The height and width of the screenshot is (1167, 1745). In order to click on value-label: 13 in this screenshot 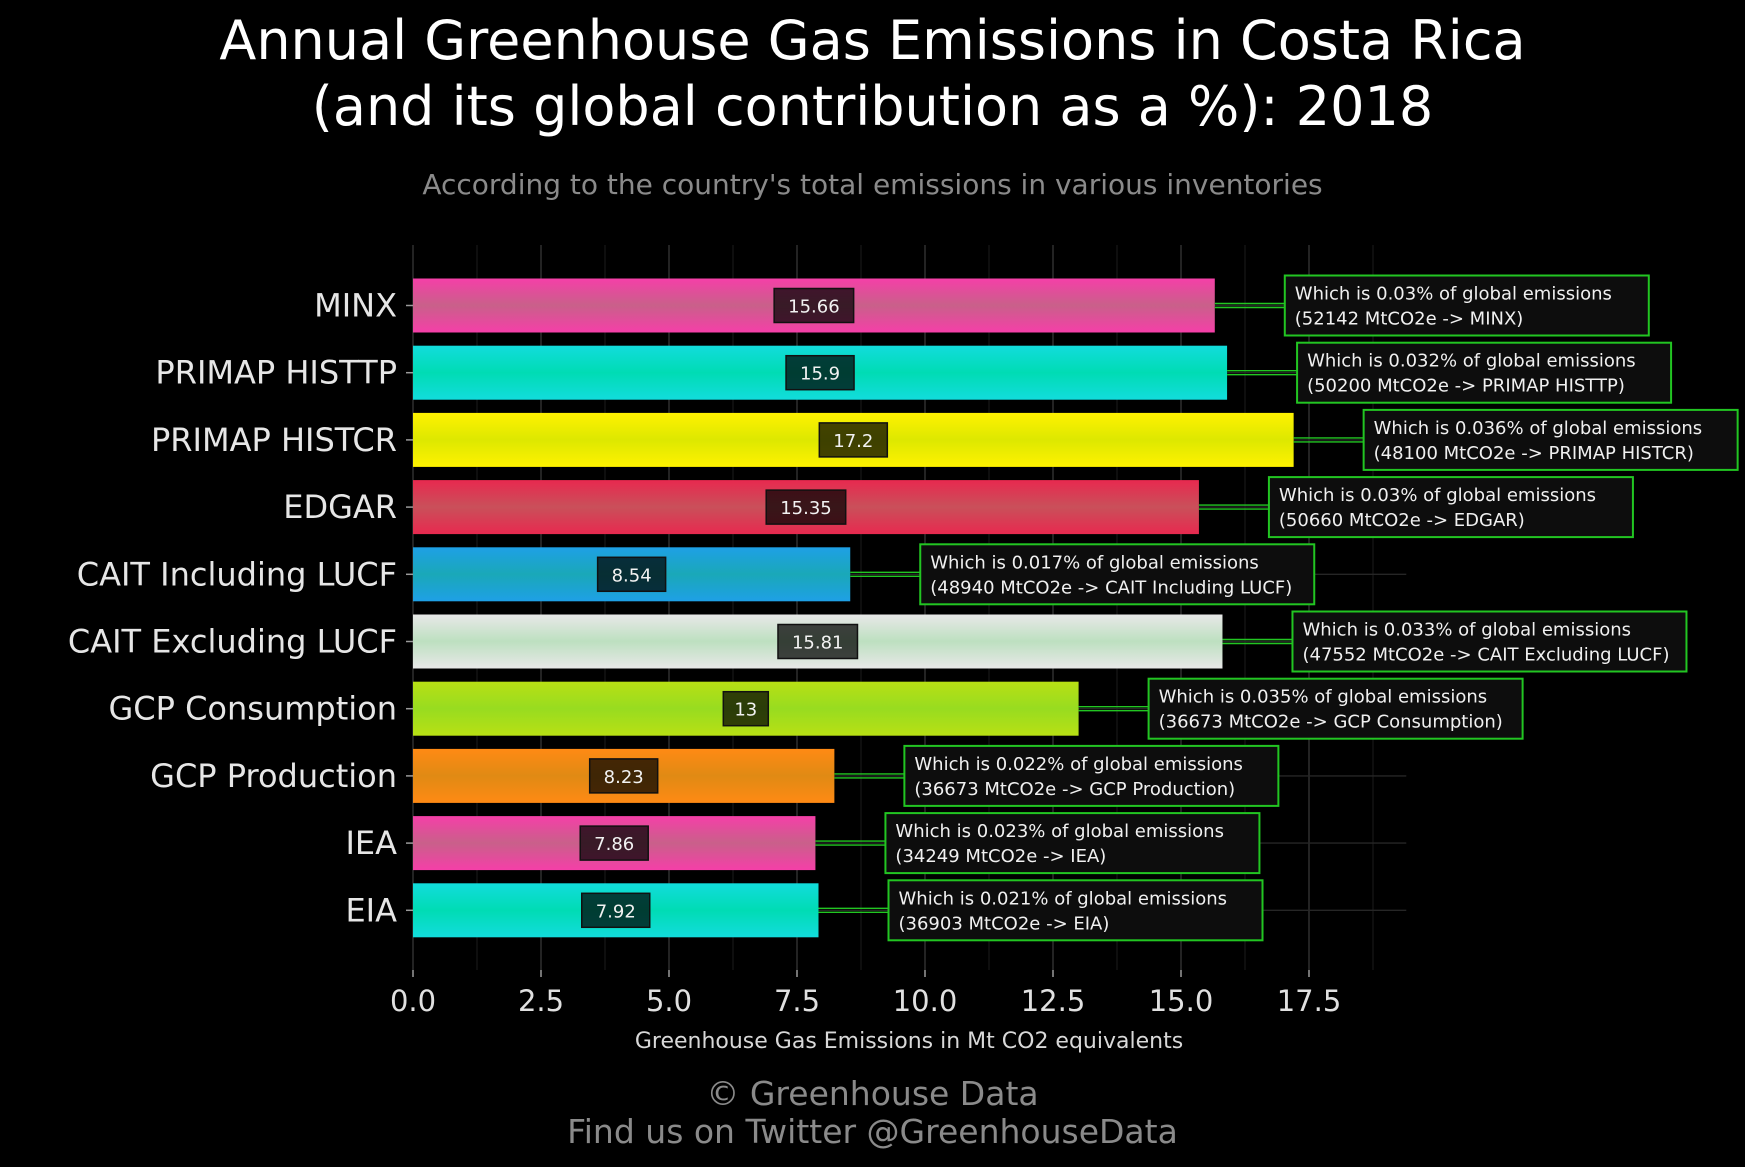, I will do `click(745, 710)`.